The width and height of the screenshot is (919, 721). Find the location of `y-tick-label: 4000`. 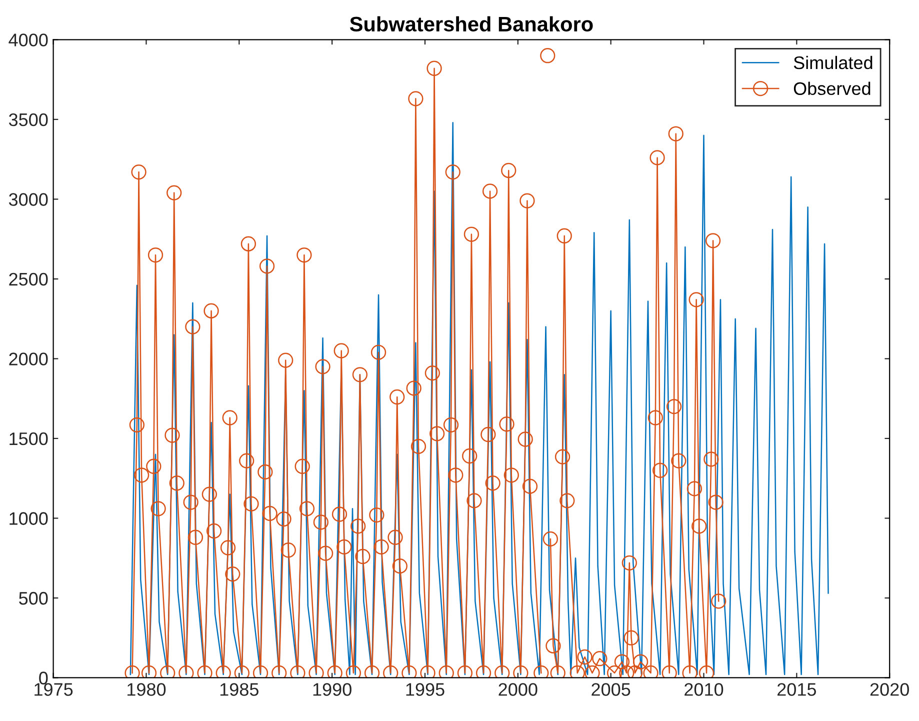

y-tick-label: 4000 is located at coordinates (28, 40).